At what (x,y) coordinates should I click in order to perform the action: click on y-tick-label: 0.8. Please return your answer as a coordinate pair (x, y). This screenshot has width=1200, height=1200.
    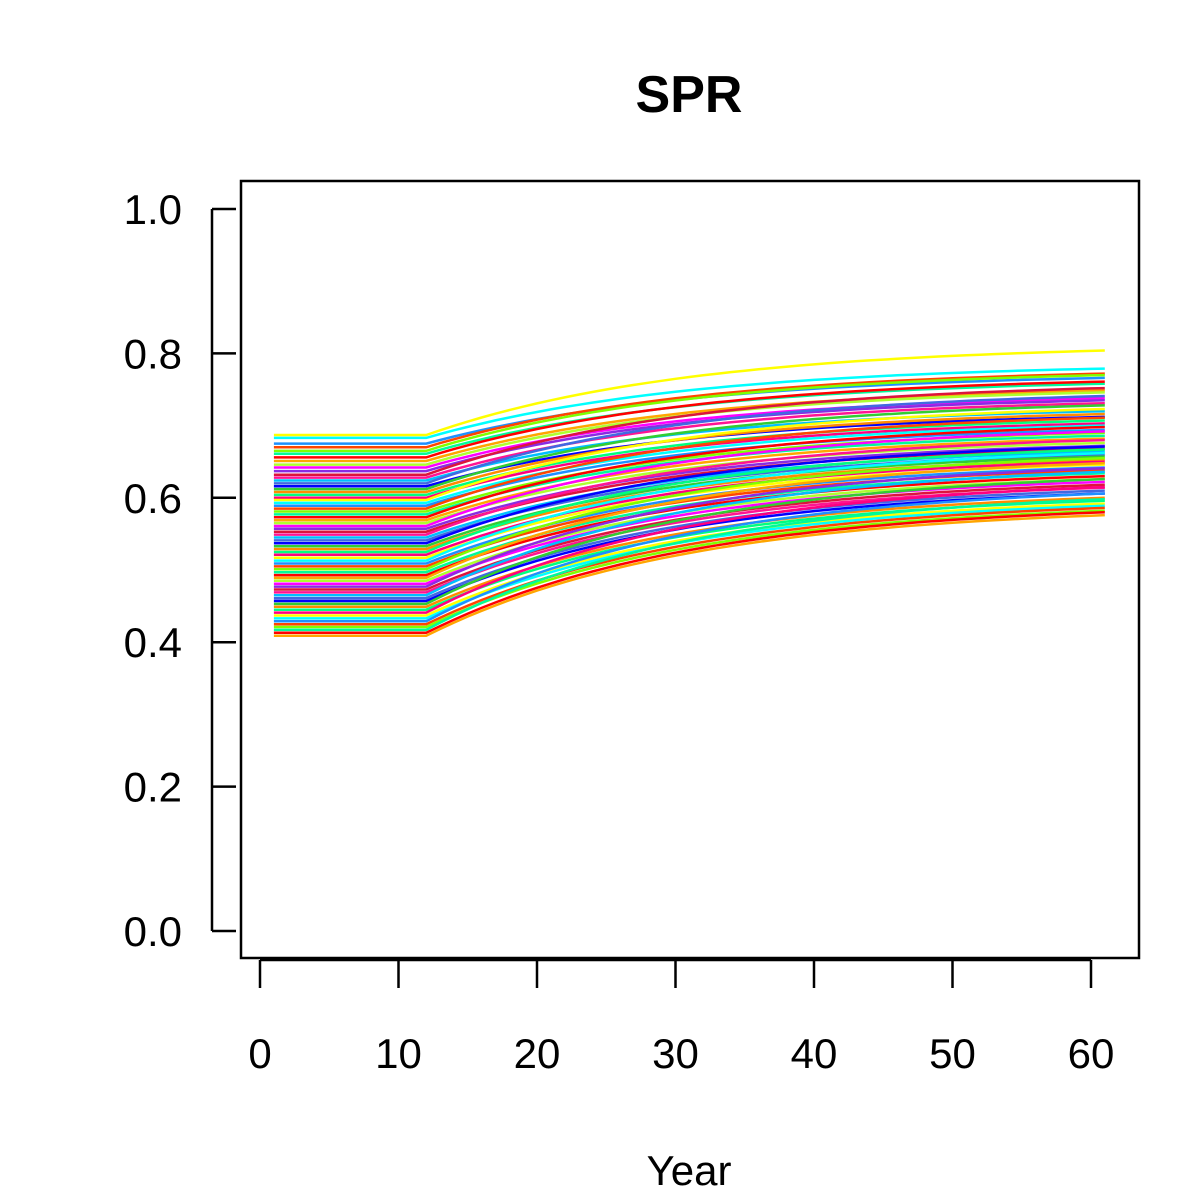
    Looking at the image, I should click on (153, 353).